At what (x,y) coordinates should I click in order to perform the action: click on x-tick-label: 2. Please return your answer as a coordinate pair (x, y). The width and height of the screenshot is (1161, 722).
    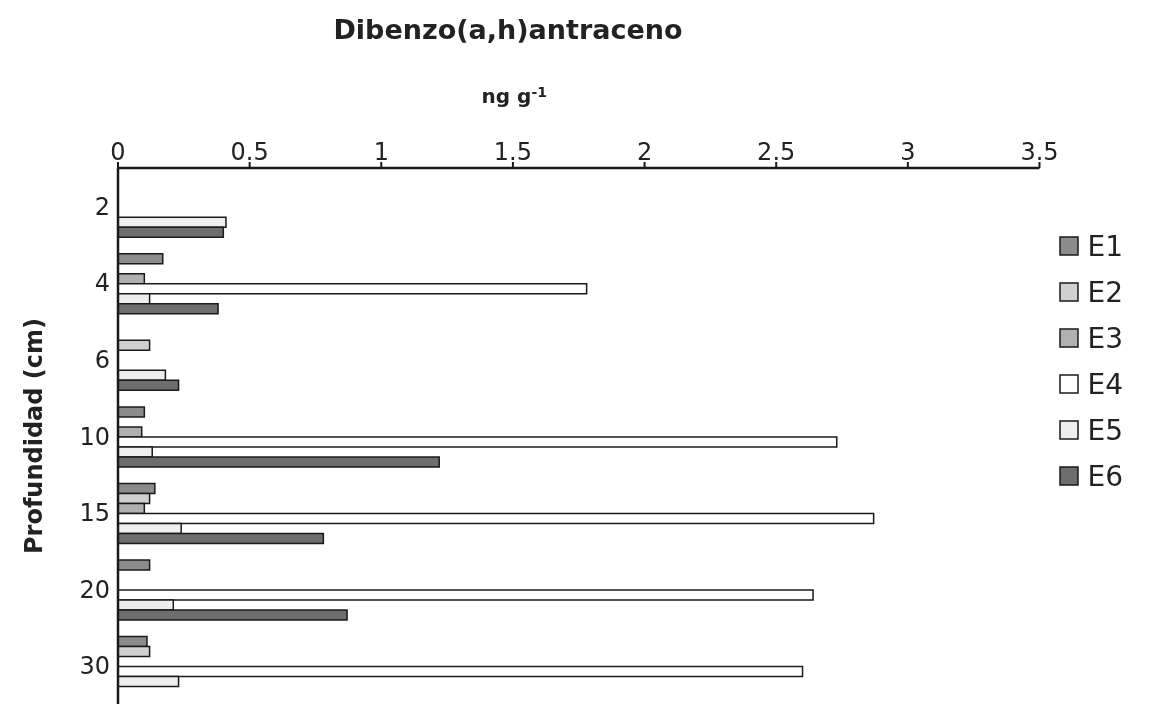
    Looking at the image, I should click on (644, 152).